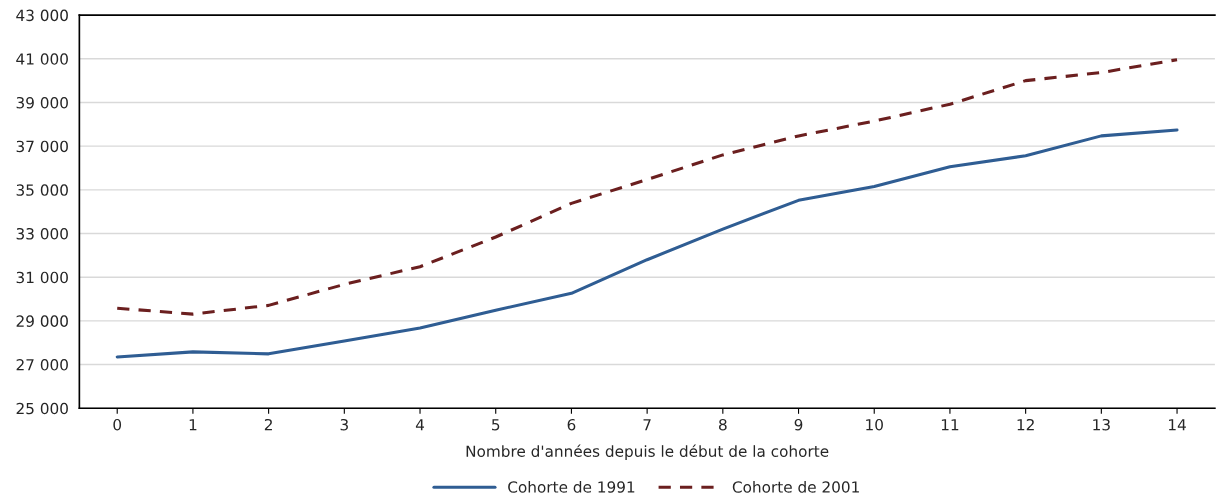 This screenshot has width=1221, height=504. Describe the element at coordinates (42, 321) in the screenshot. I see `y-tick-label: 29 000` at that location.